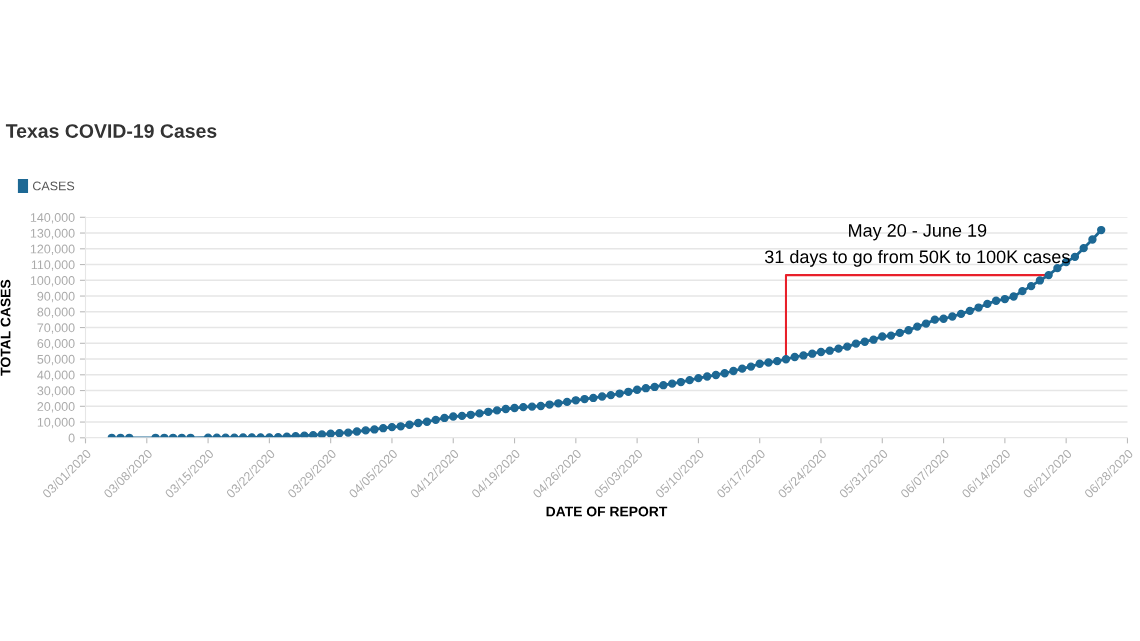 This screenshot has height=641, width=1140. What do you see at coordinates (56, 407) in the screenshot?
I see `y-tick-label: 20,000` at bounding box center [56, 407].